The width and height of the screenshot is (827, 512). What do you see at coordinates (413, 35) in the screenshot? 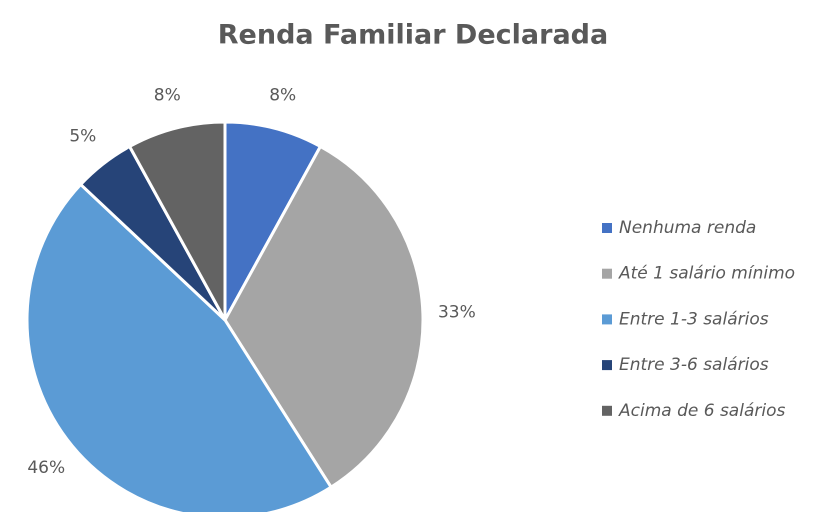
I see `chart-title: Renda Familiar Declarada` at bounding box center [413, 35].